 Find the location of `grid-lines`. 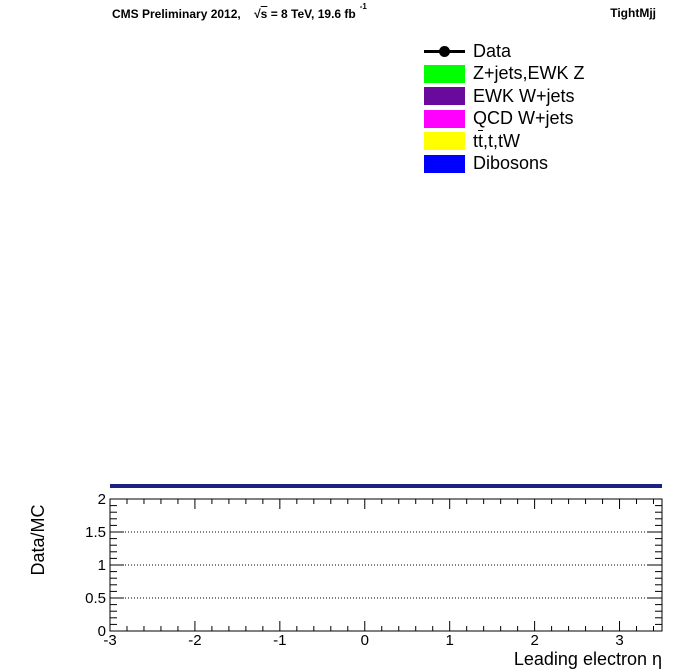

grid-lines is located at coordinates (386, 565).